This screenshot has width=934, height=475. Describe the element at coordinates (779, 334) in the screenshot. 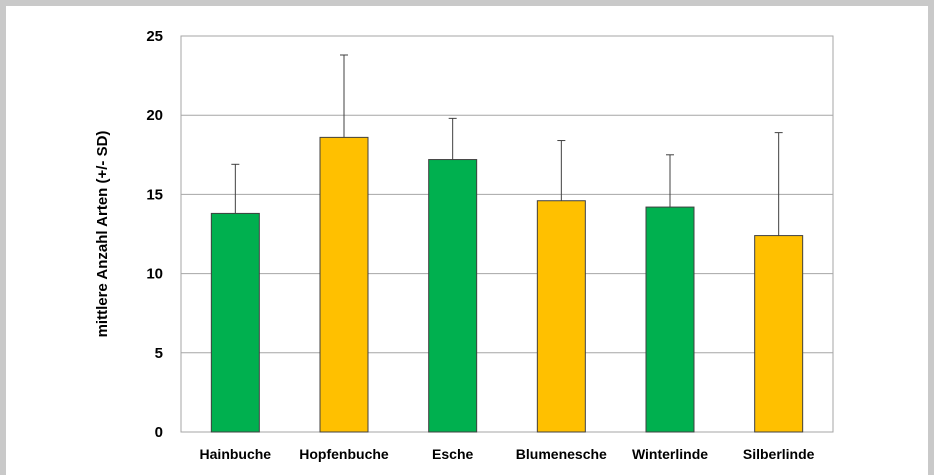

I see `bar-silberlinde` at that location.